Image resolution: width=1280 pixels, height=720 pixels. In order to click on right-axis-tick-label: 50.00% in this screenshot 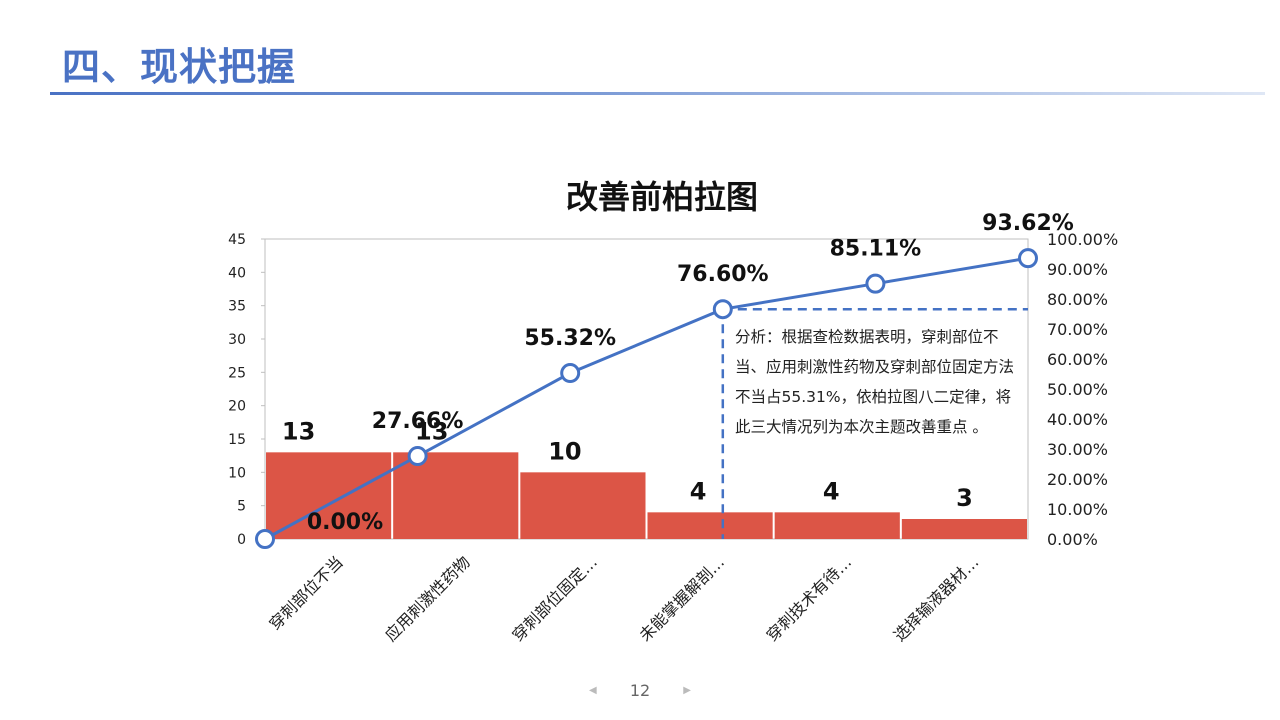, I will do `click(1077, 389)`.